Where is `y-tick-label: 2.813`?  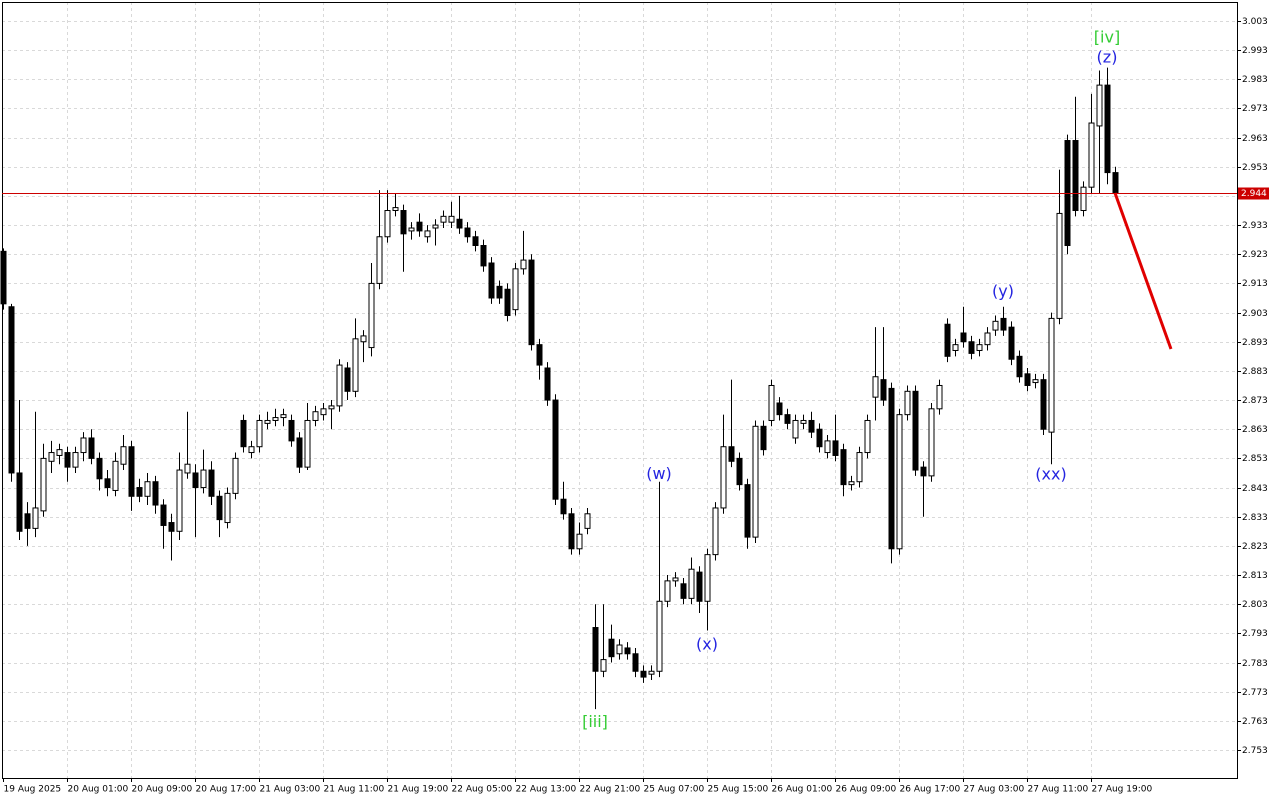 y-tick-label: 2.813 is located at coordinates (1255, 576).